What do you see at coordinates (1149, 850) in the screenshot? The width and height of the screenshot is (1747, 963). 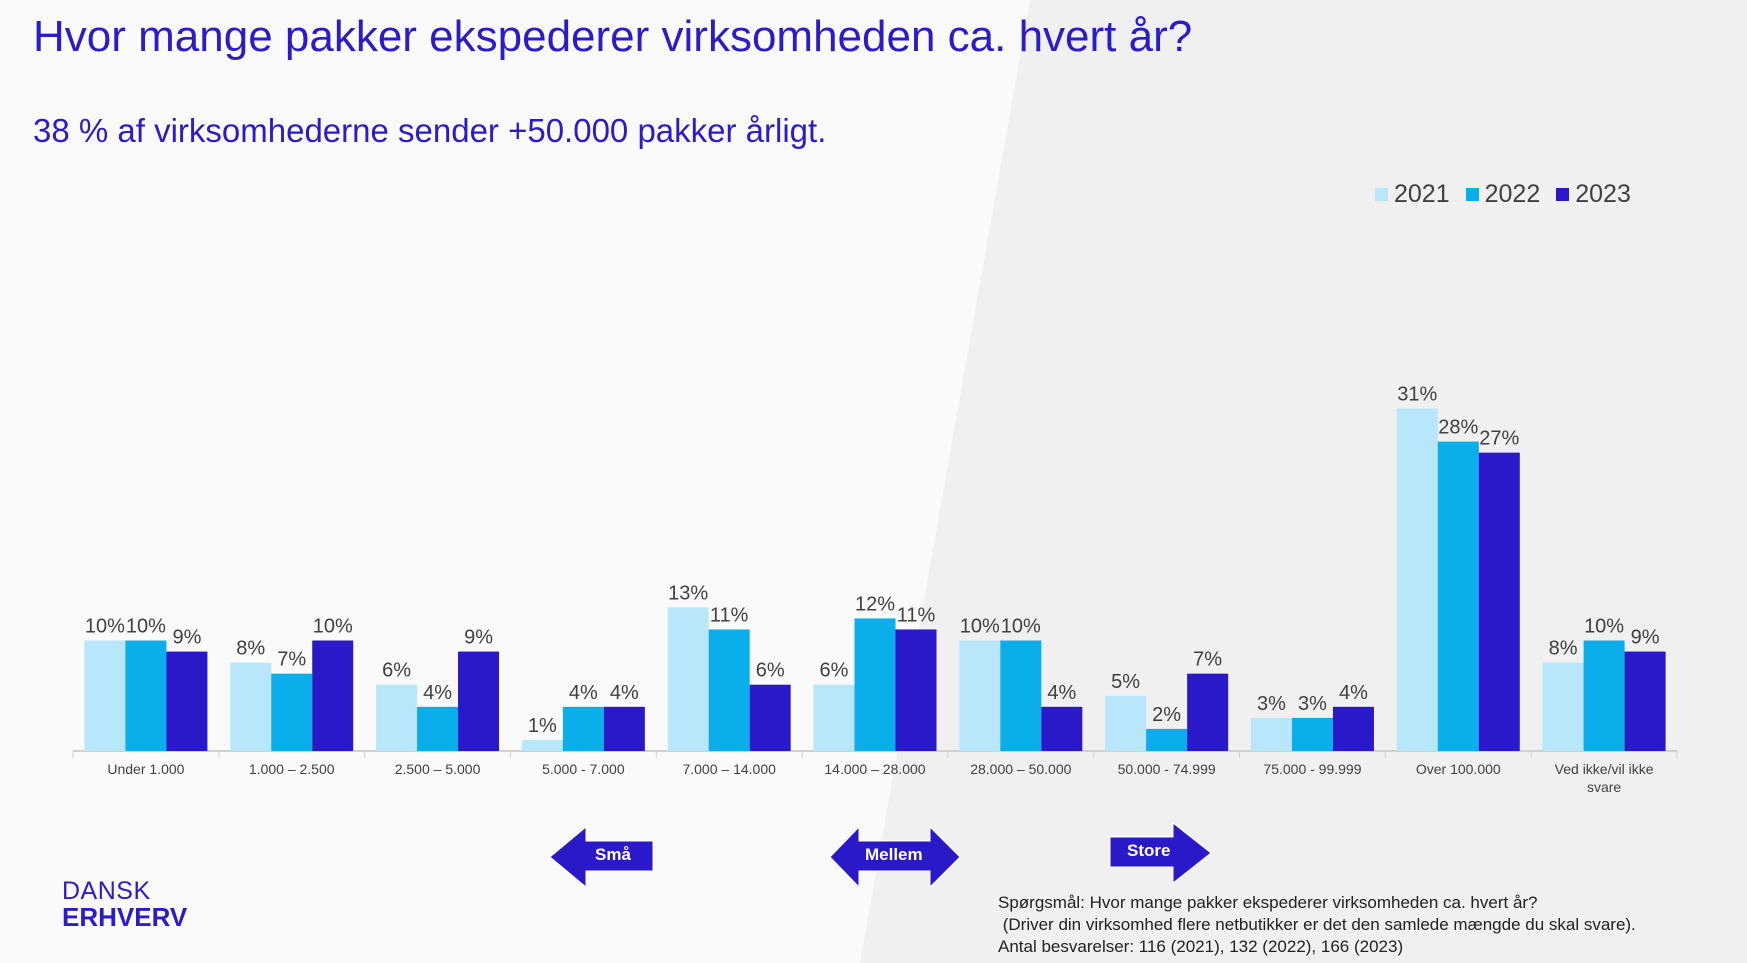 I see `arrow-label-large: Store` at bounding box center [1149, 850].